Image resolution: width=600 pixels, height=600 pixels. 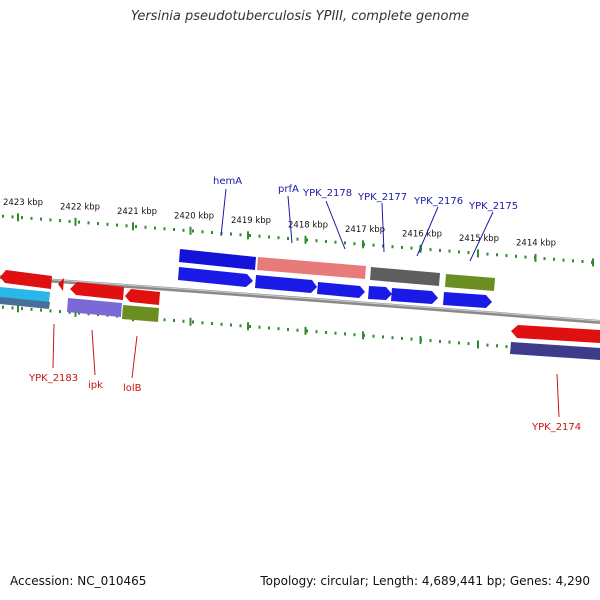 I want to click on gene-block-ipk, so click(x=94, y=307).